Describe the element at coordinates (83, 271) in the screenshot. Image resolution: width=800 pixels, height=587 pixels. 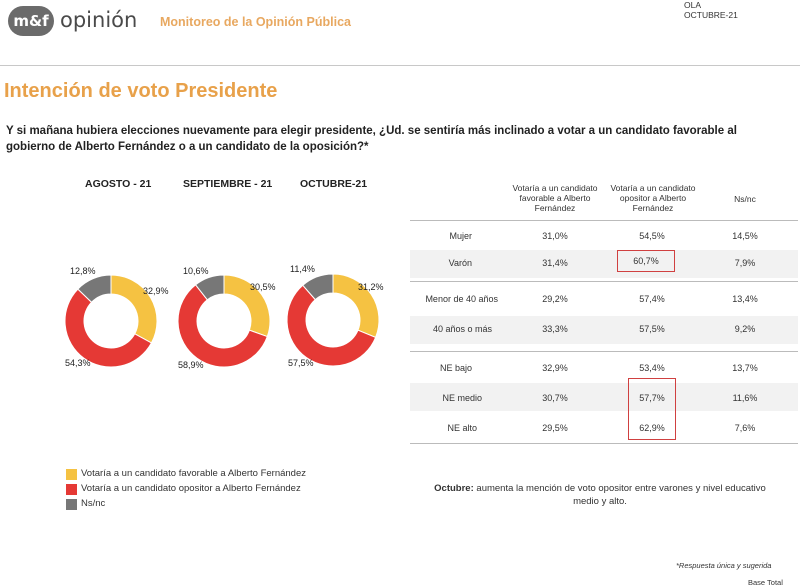
I see `label-agosto-nsnc: 12,8%` at that location.